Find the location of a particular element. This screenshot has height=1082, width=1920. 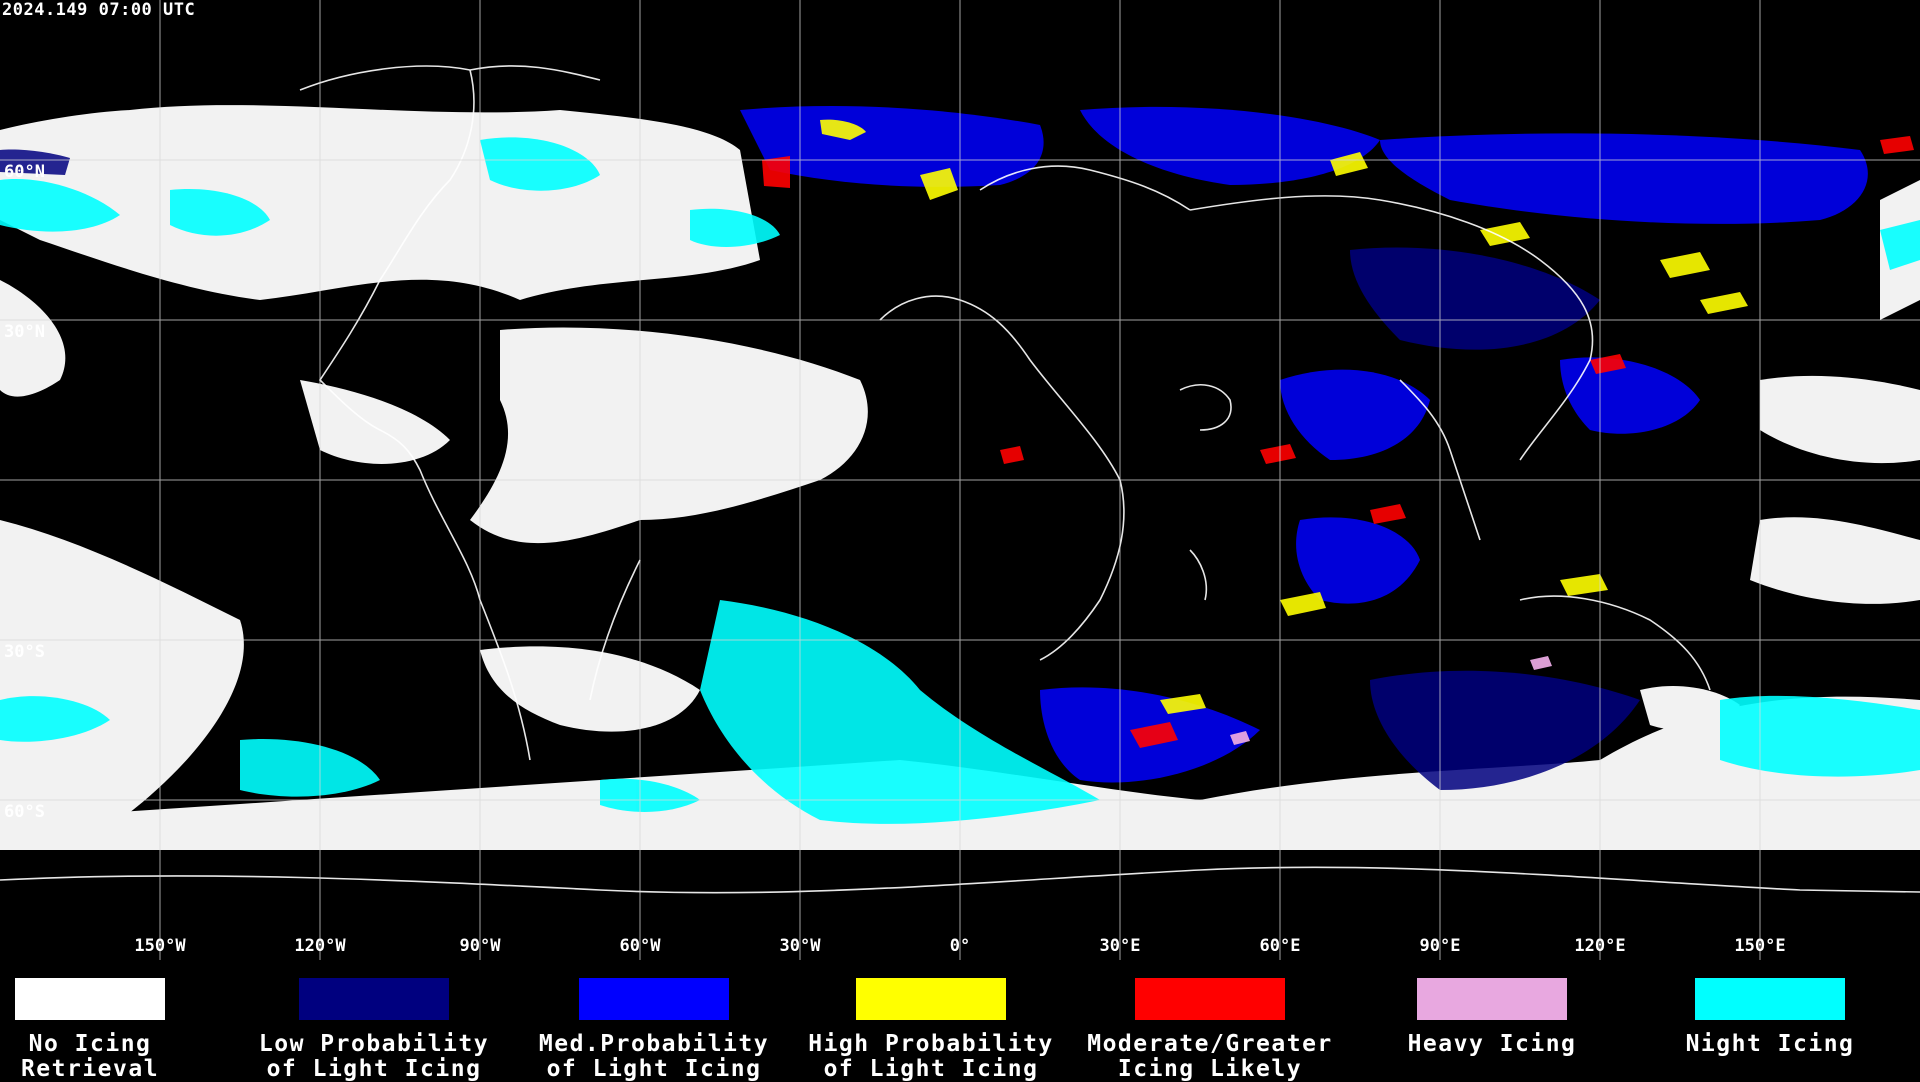

legend-label: Med.Probability of Light Icing is located at coordinates (654, 1056).